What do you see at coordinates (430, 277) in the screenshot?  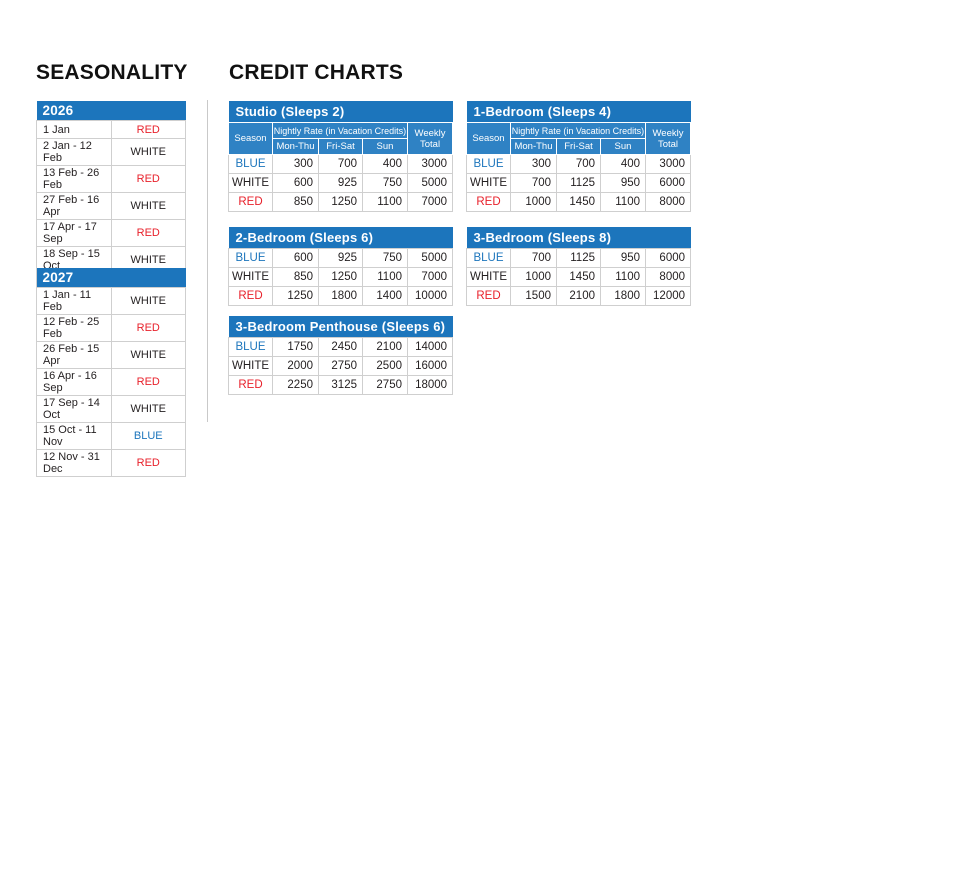 I see `weekly-total-value: 7000` at bounding box center [430, 277].